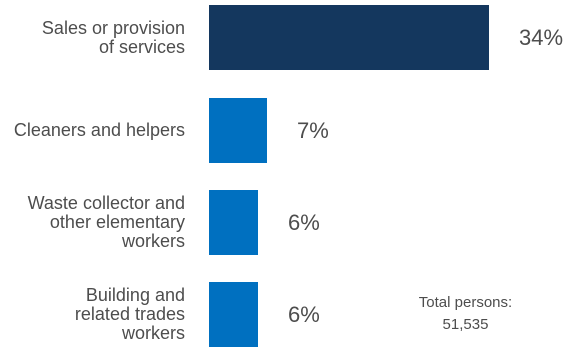  Describe the element at coordinates (465, 324) in the screenshot. I see `total-persons-value: 51,535` at that location.